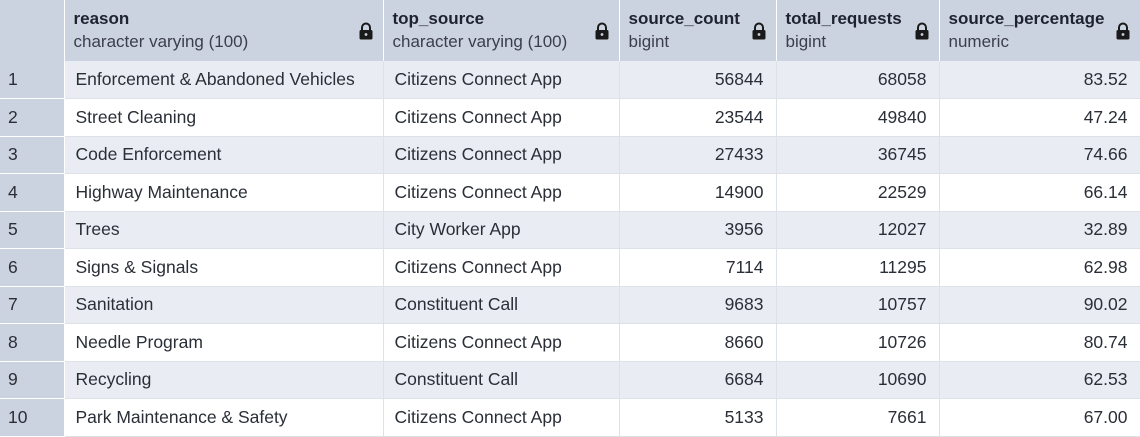 This screenshot has width=1140, height=437. What do you see at coordinates (32, 80) in the screenshot?
I see `row-number: 1` at bounding box center [32, 80].